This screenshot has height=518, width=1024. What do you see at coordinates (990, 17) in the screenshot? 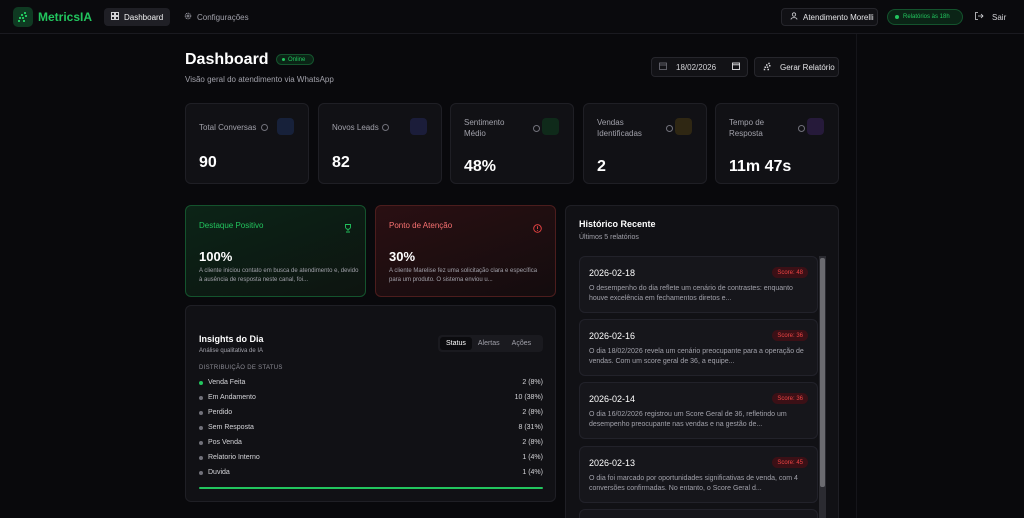
I see `logout-button: Sair` at bounding box center [990, 17].